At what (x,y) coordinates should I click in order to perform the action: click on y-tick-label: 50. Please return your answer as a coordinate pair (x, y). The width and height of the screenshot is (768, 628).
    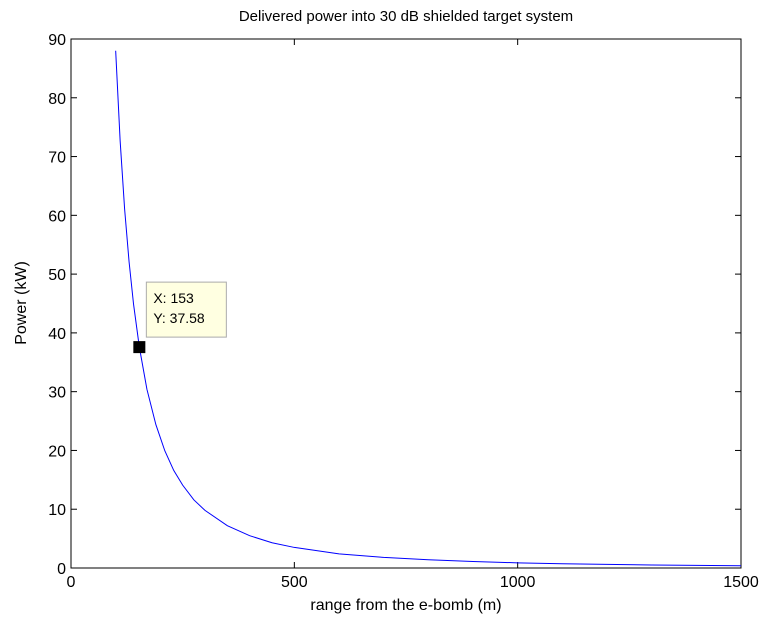
    Looking at the image, I should click on (57, 275).